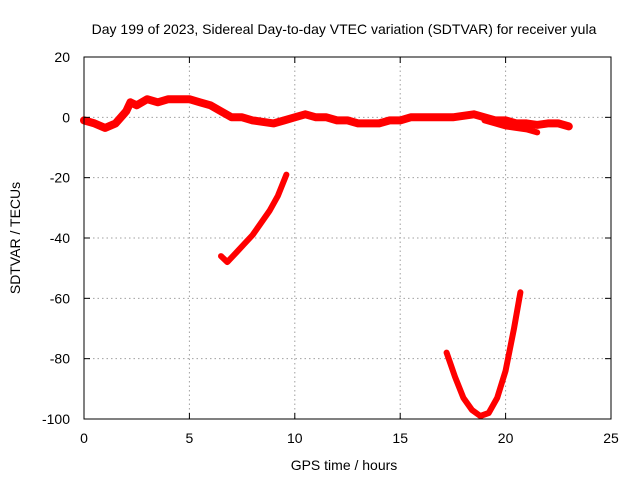 The height and width of the screenshot is (480, 640). Describe the element at coordinates (62, 57) in the screenshot. I see `y-tick-label: 20` at that location.